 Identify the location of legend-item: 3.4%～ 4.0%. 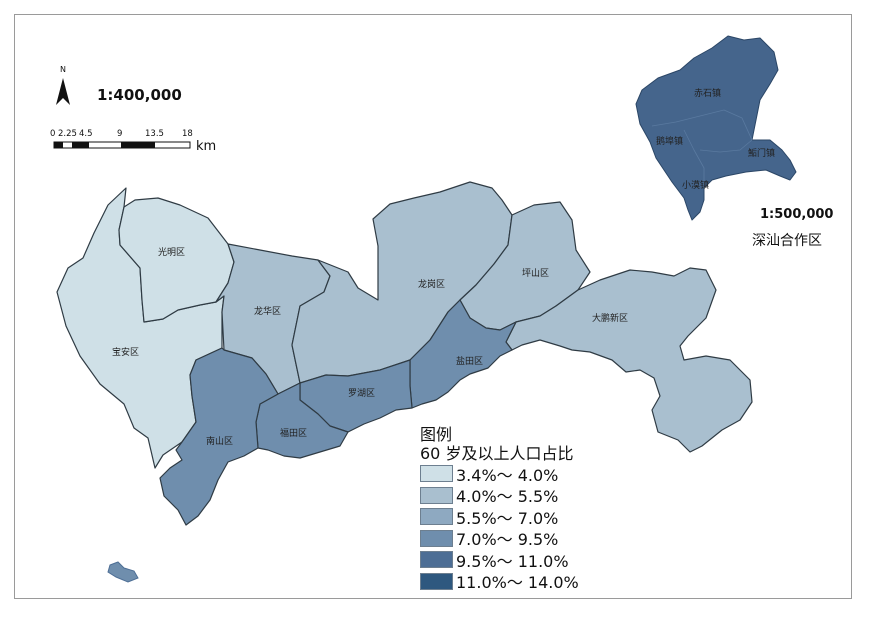
(499, 474).